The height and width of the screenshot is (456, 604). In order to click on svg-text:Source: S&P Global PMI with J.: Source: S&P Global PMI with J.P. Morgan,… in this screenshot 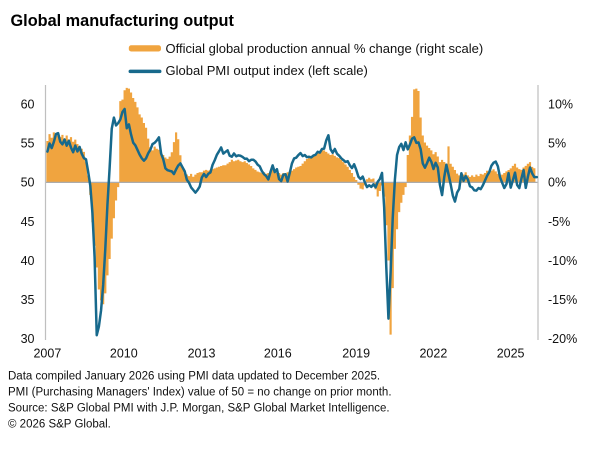, I will do `click(199, 409)`.